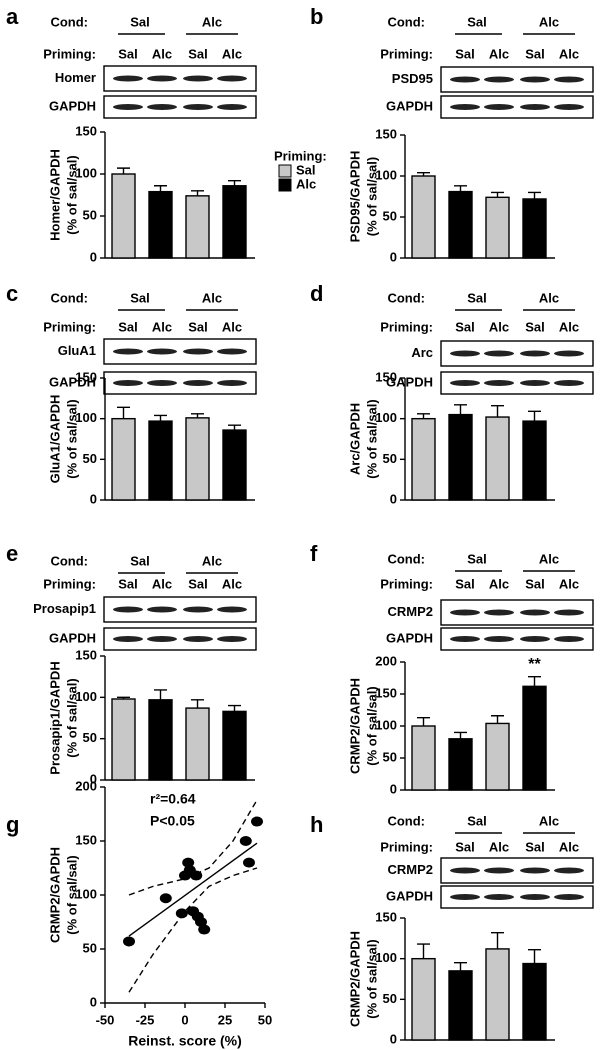  I want to click on legend-label: Sal, so click(306, 169).